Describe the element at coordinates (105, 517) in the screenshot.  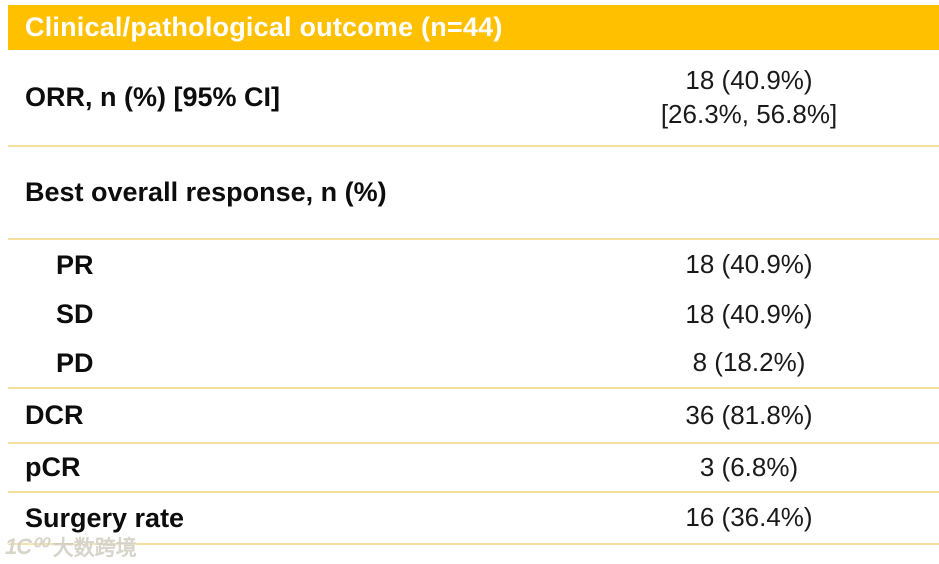
I see `row-label-surgery-rate: Surgery rate` at that location.